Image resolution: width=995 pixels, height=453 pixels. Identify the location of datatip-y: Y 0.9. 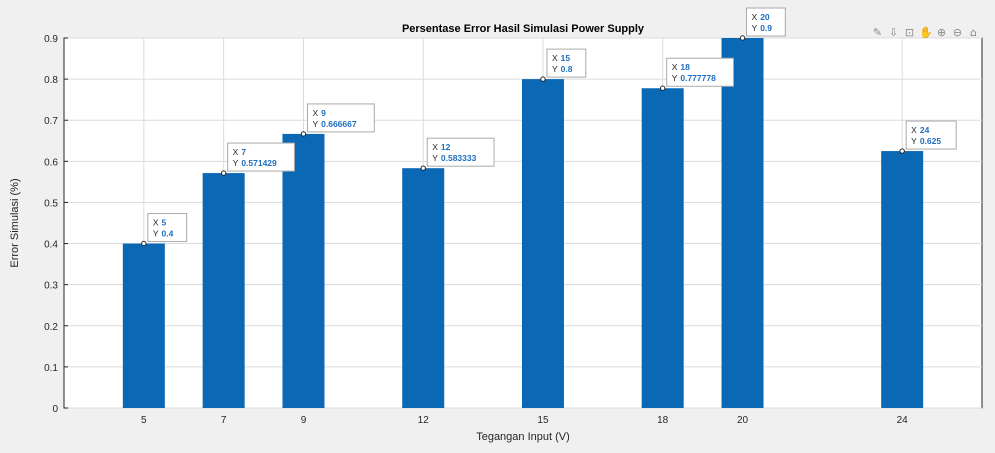
(762, 28).